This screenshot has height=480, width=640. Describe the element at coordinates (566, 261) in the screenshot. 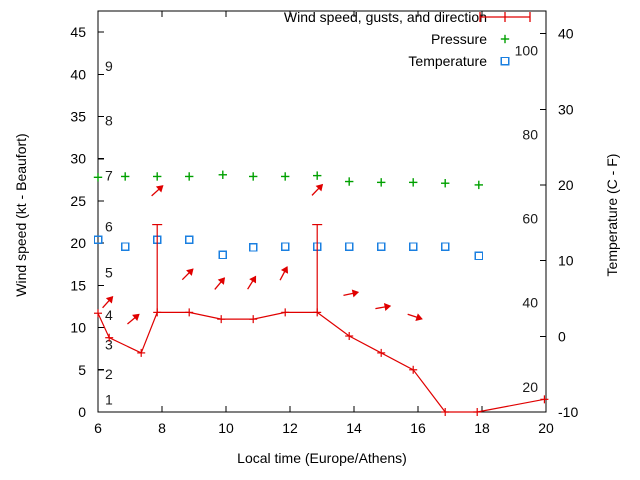

I see `y2-tick-label: 10` at that location.